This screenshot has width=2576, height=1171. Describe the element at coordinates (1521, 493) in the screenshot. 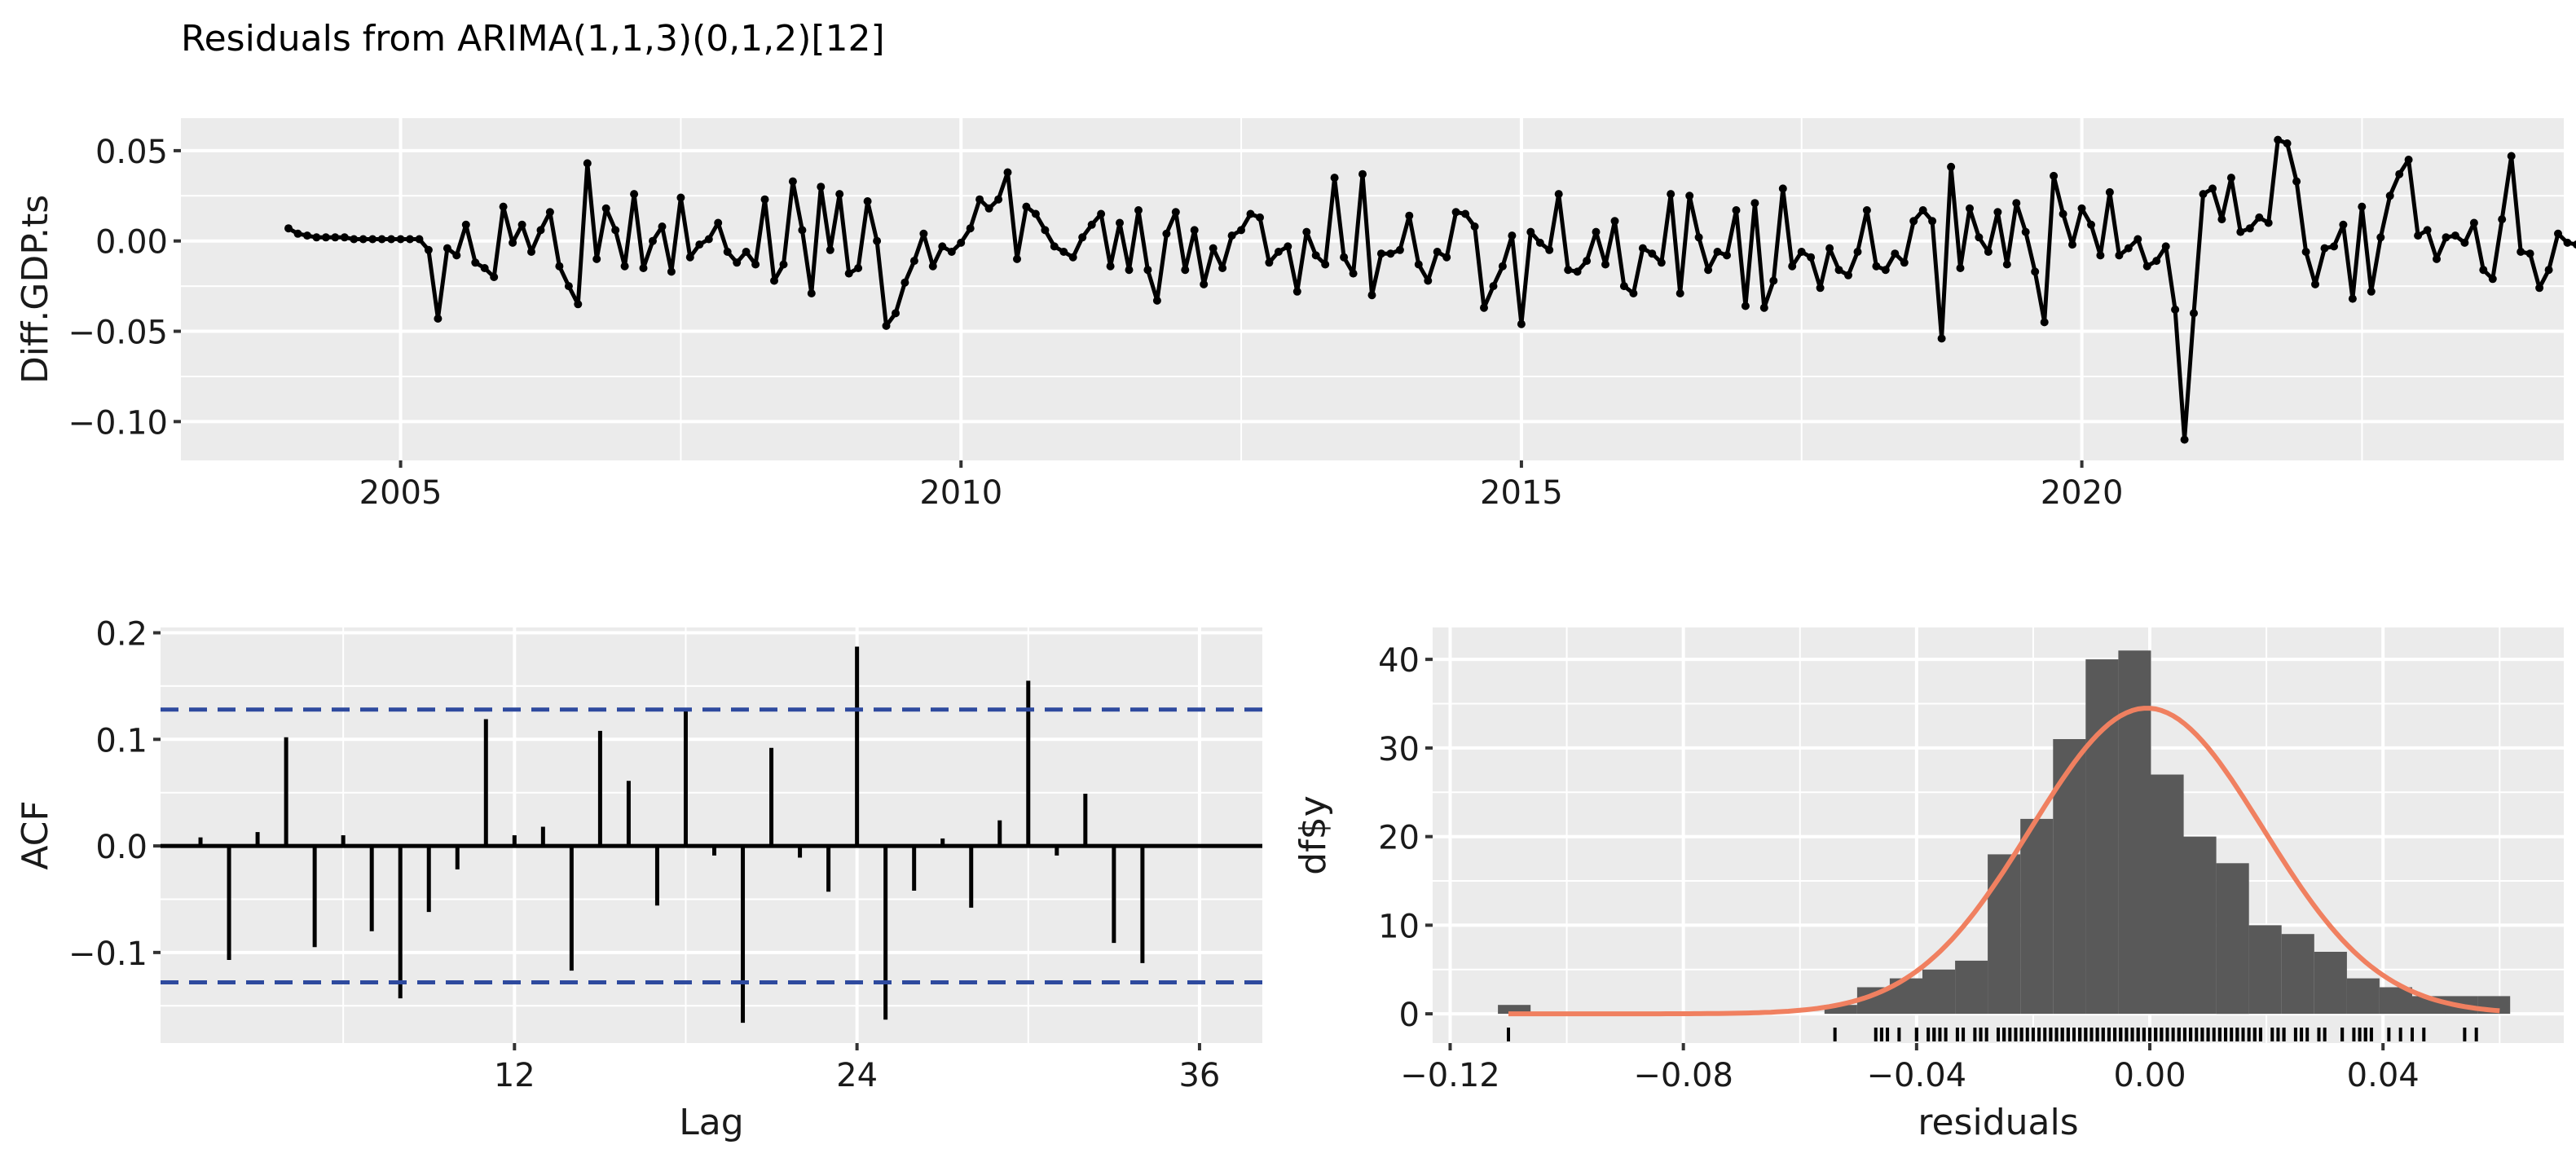

I see `x-tick-label: 2015` at that location.